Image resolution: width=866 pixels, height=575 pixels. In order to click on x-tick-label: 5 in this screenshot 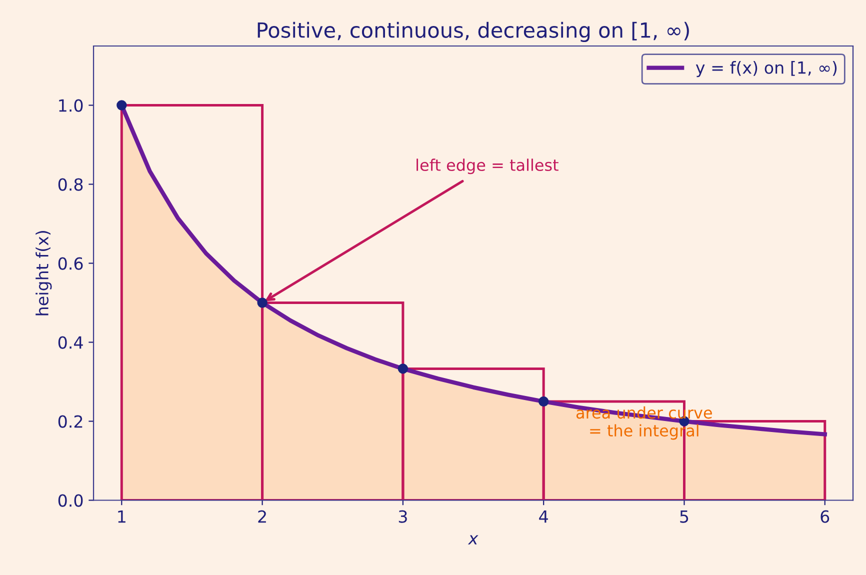, I will do `click(684, 516)`.